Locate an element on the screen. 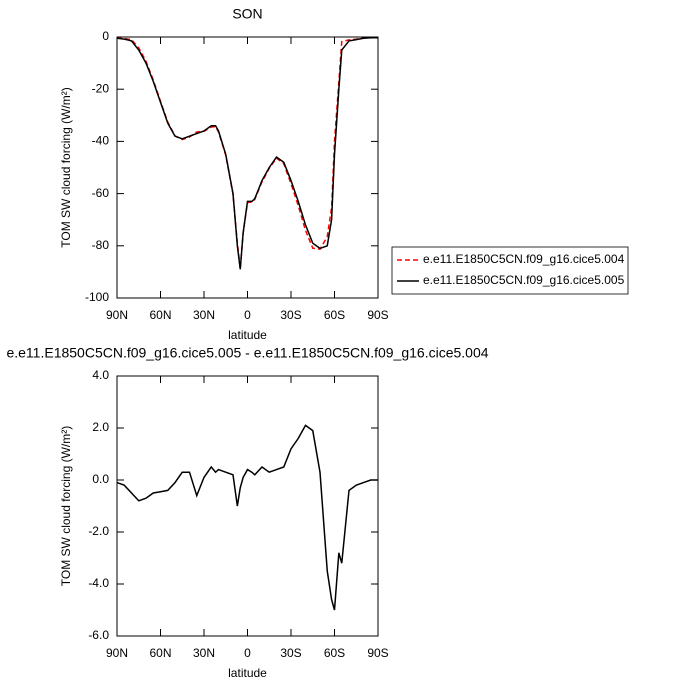  chart-title: SON is located at coordinates (247, 14).